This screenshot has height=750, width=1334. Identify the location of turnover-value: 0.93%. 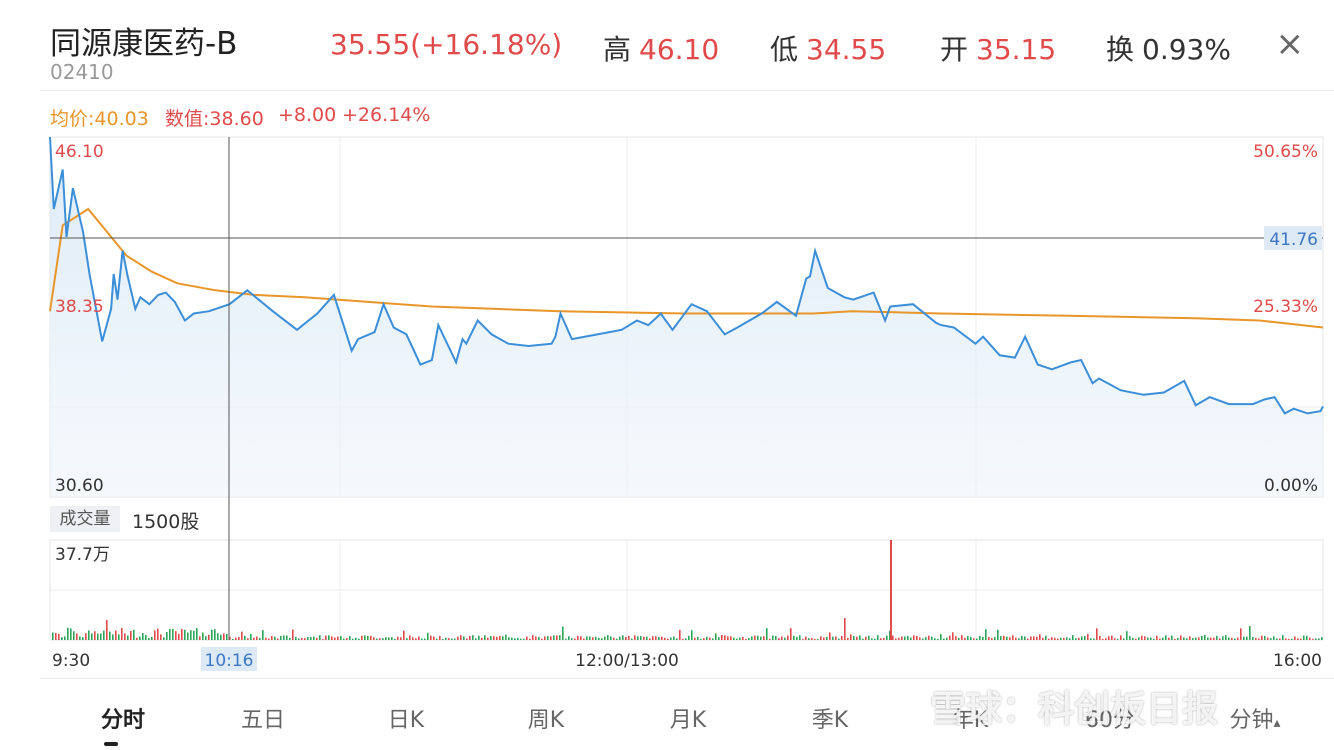
(1186, 49).